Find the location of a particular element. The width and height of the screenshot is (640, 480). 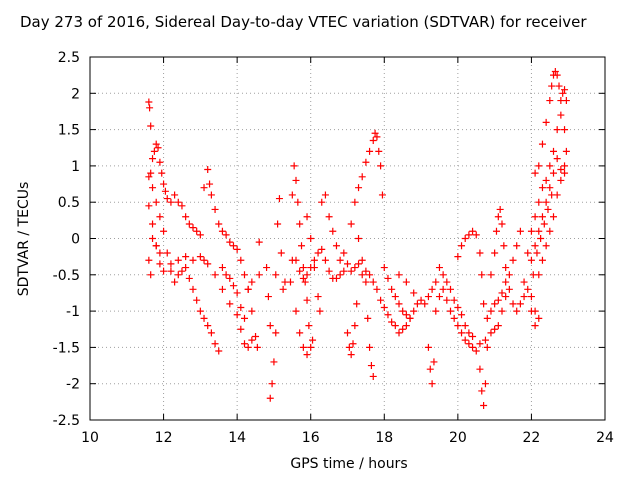

y-tick-label: 2.5 is located at coordinates (69, 58).